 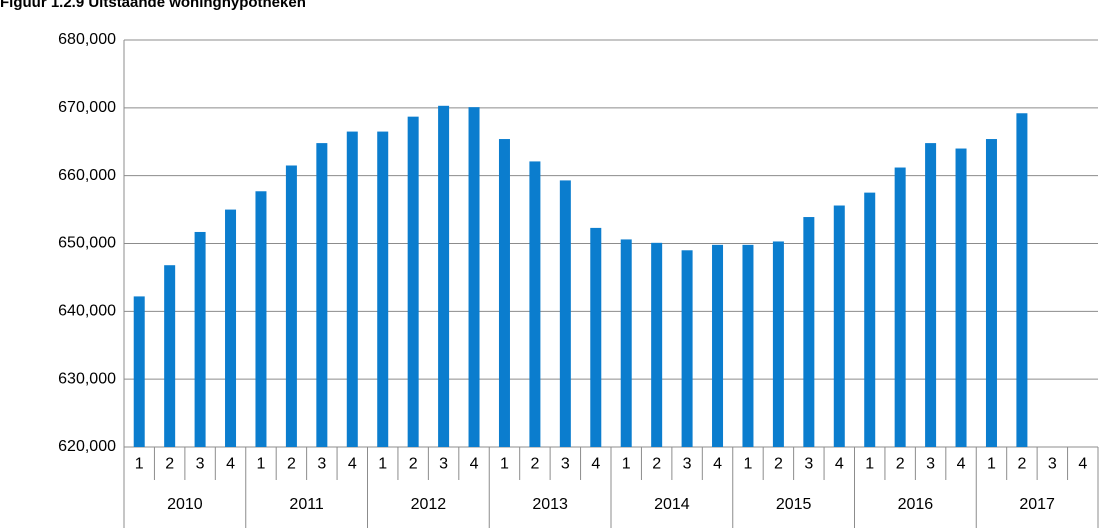 I want to click on group-label: 2012, so click(x=429, y=504).